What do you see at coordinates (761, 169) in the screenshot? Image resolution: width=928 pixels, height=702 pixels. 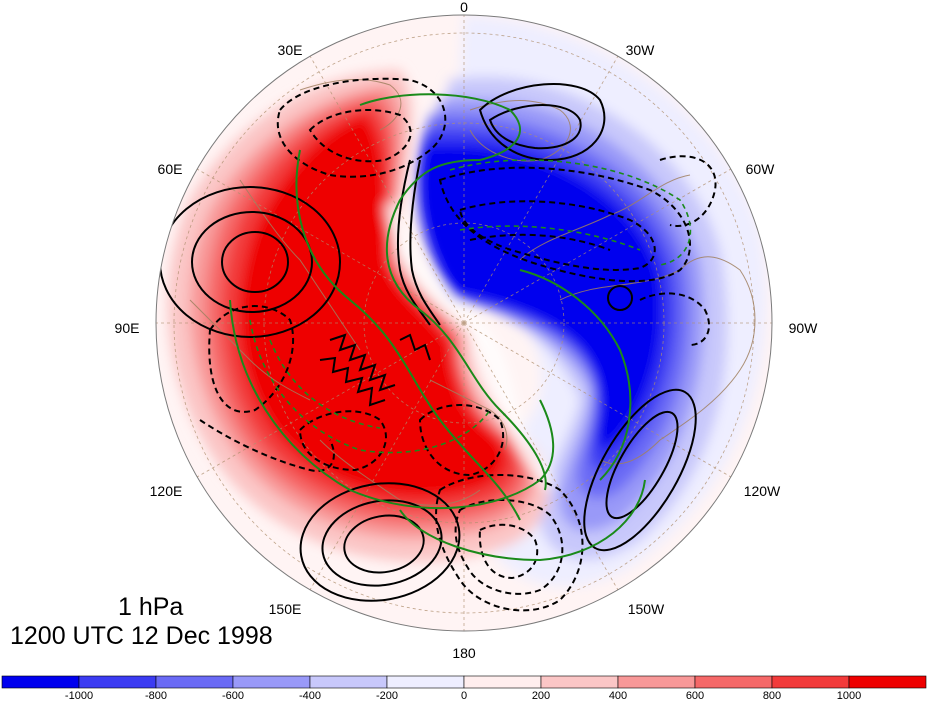 I see `lon-label-60w: 60W` at bounding box center [761, 169].